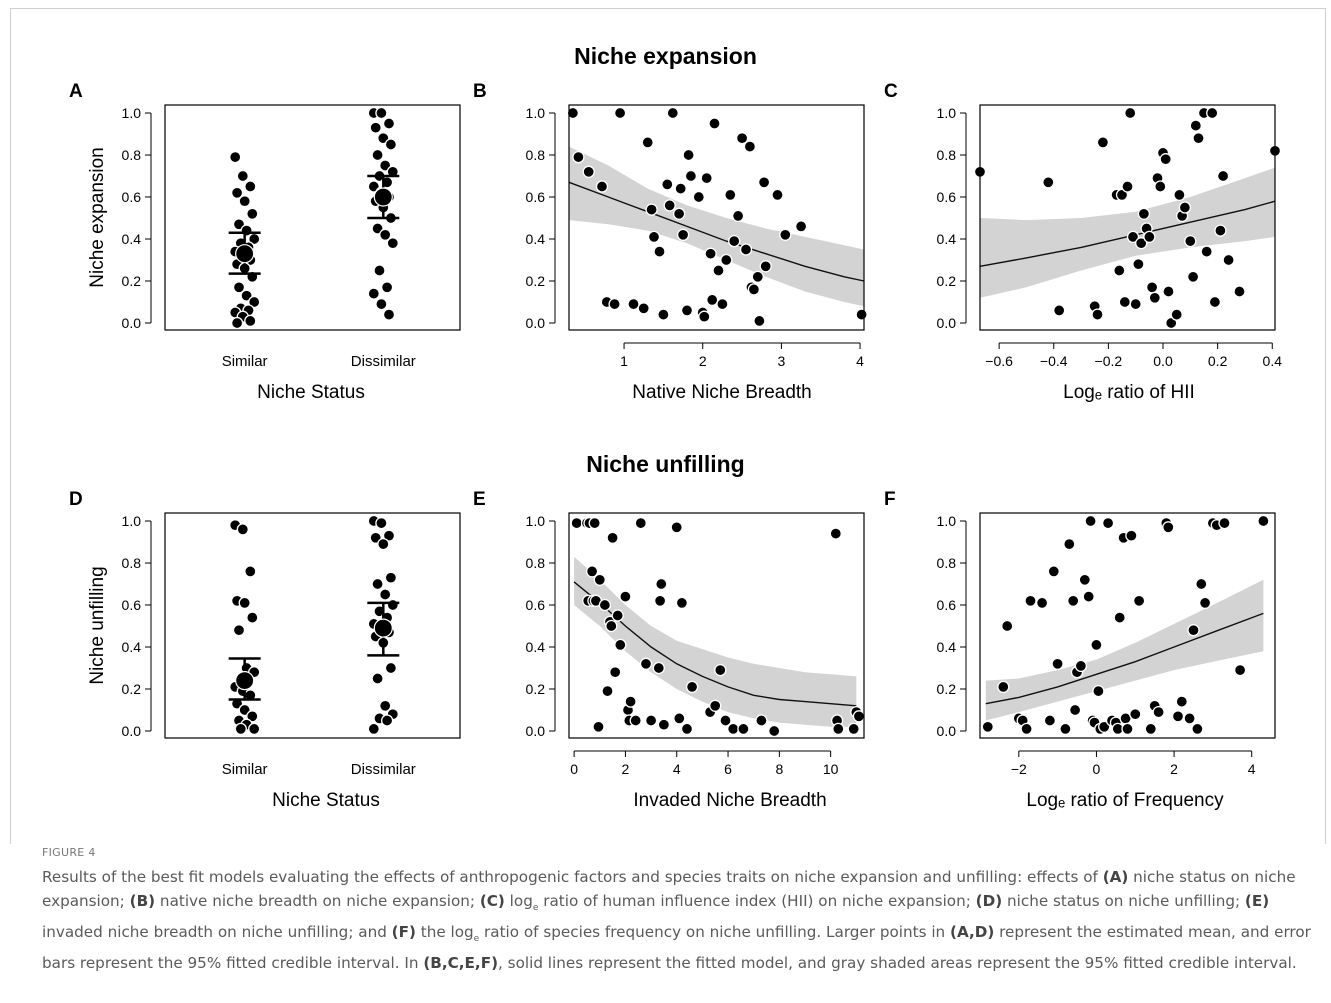  I want to click on x-tick-label: 1, so click(624, 361).